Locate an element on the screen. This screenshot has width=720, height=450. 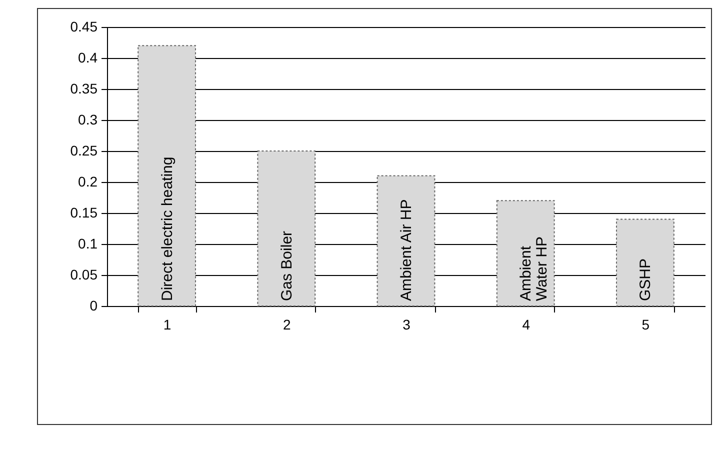
x-tick-label: 3 is located at coordinates (406, 324).